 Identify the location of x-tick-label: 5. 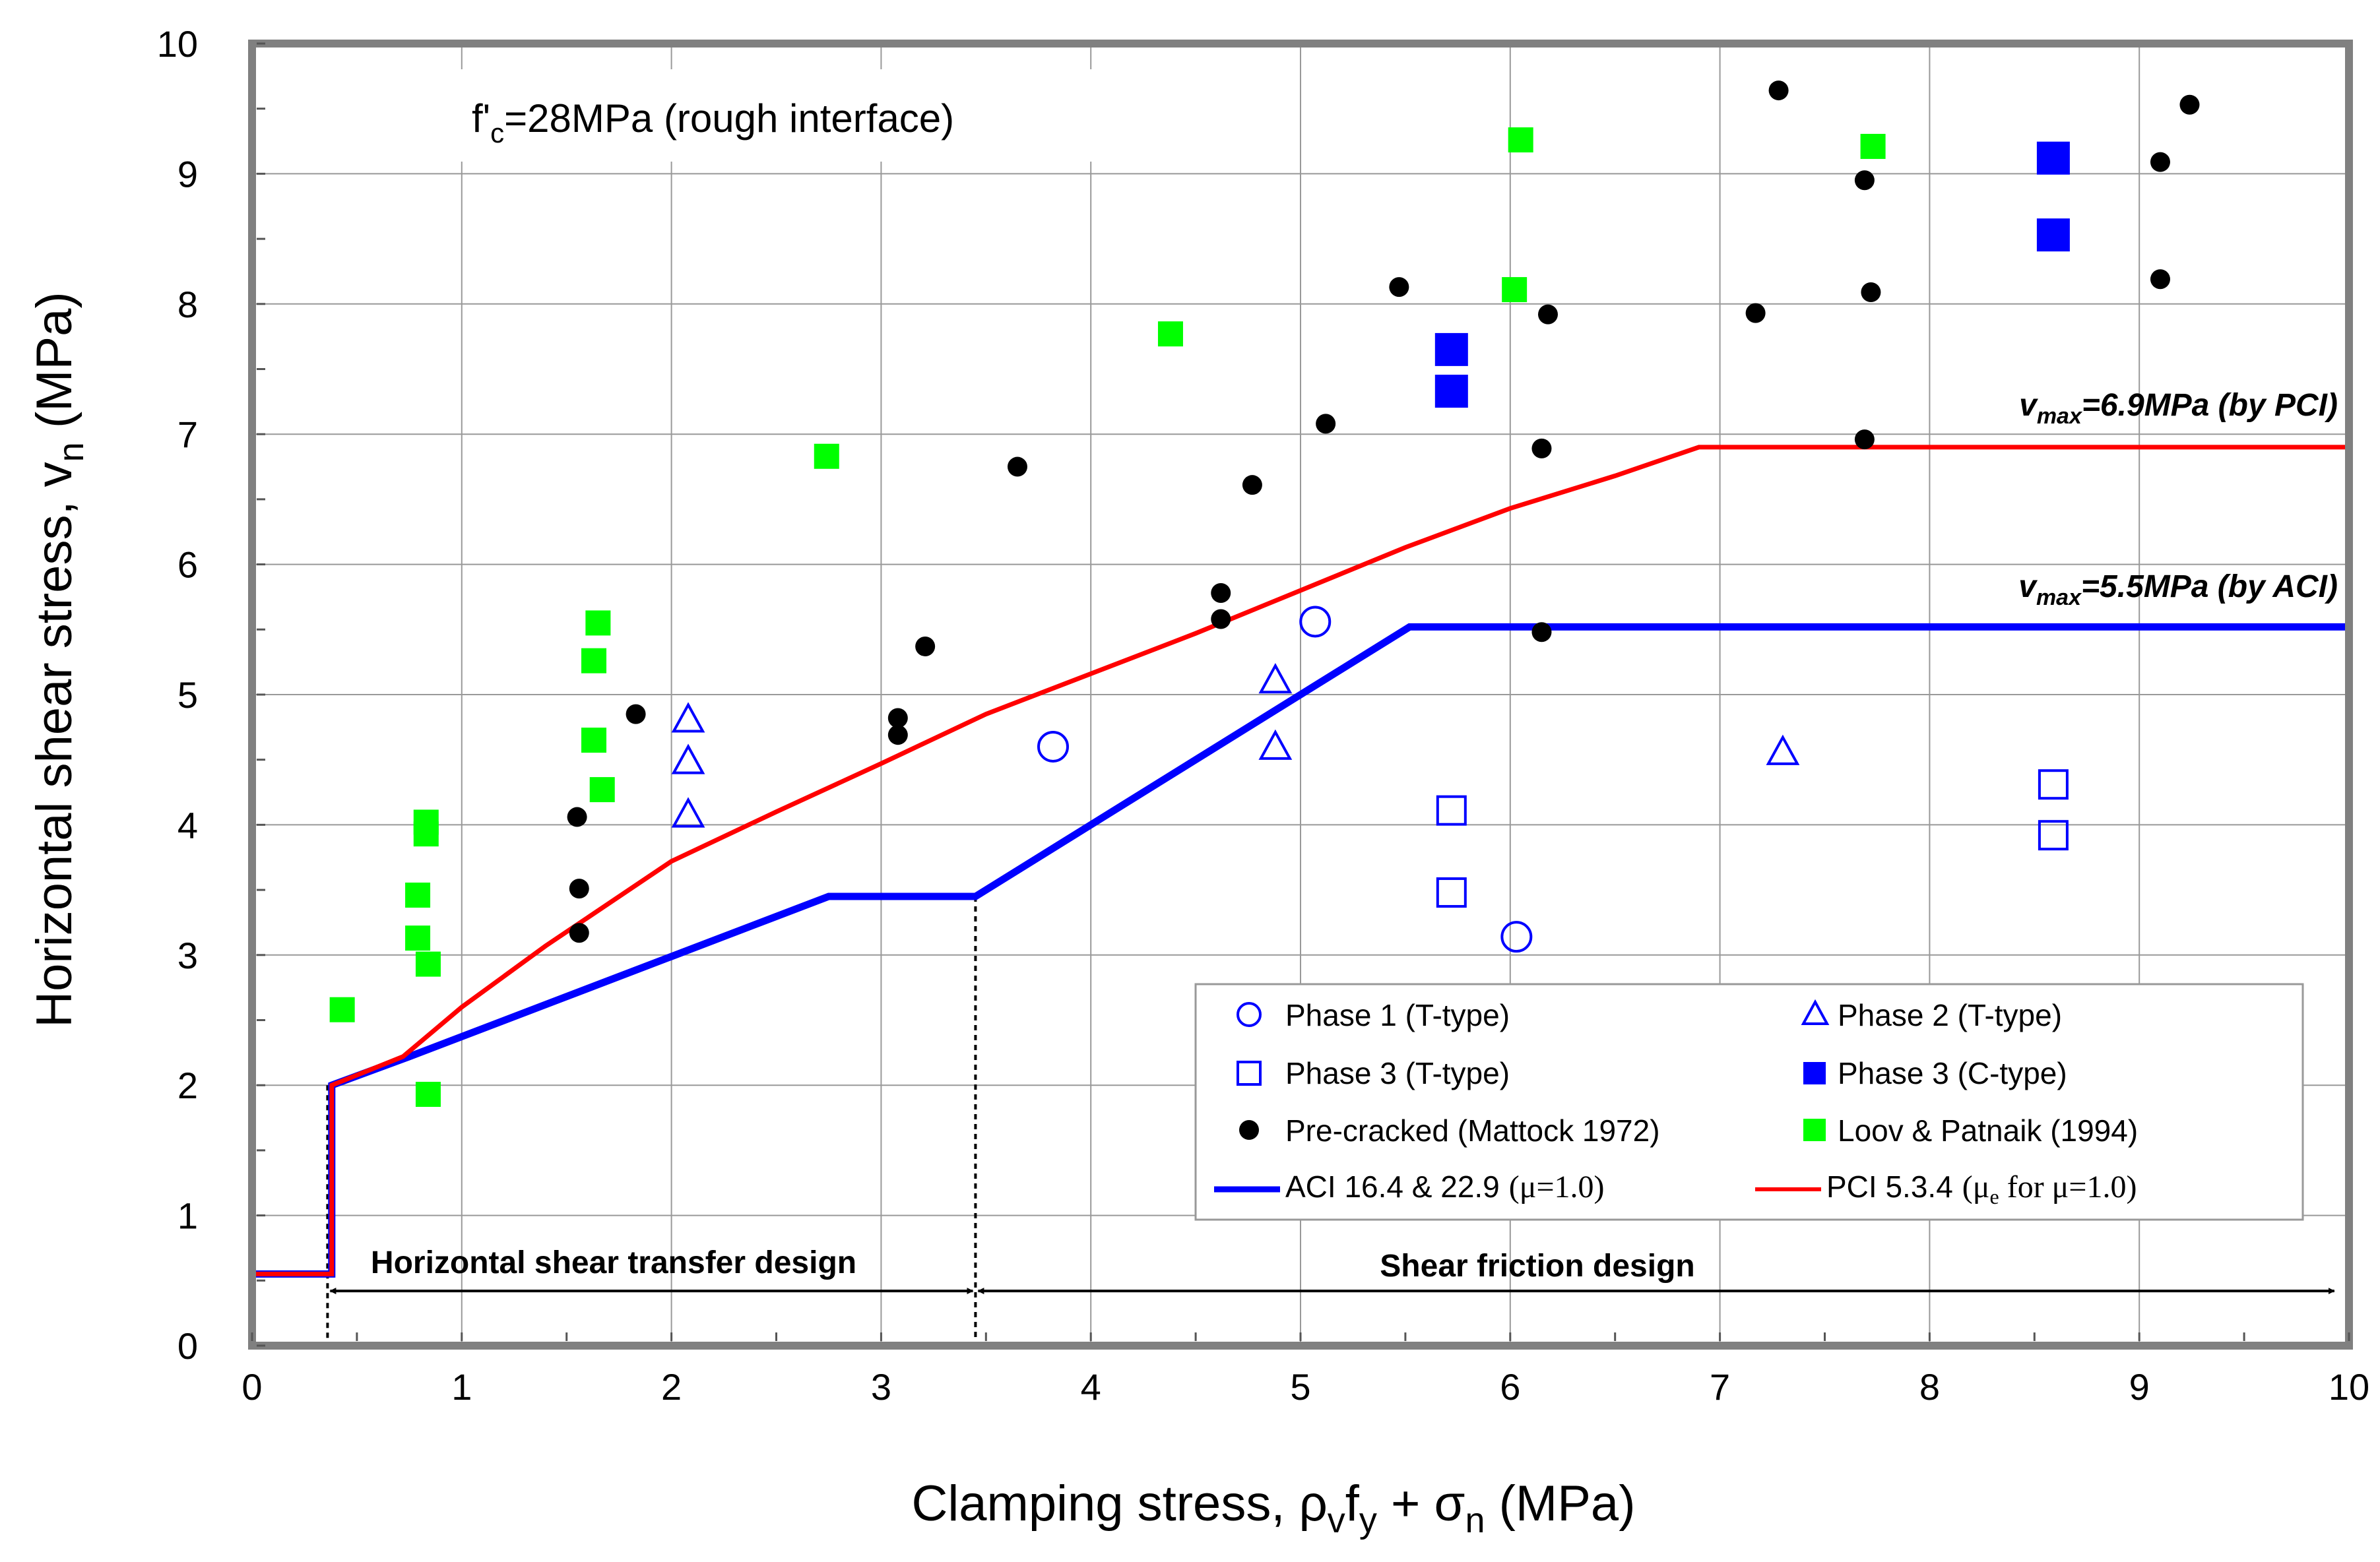
(1300, 1387).